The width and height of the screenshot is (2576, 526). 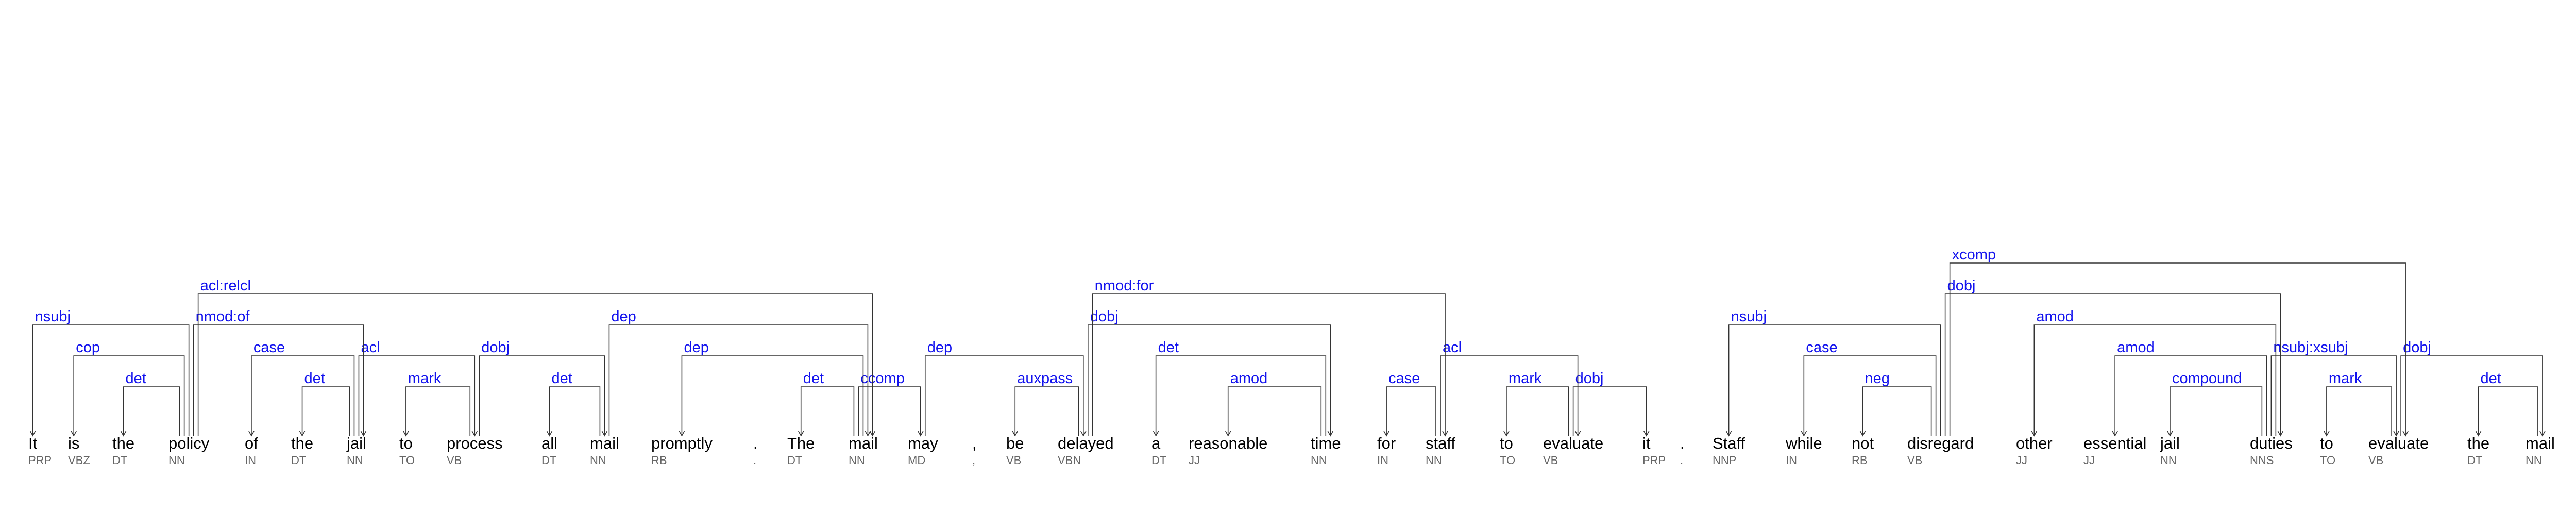 What do you see at coordinates (1573, 450) in the screenshot?
I see `token: evaluate VB` at bounding box center [1573, 450].